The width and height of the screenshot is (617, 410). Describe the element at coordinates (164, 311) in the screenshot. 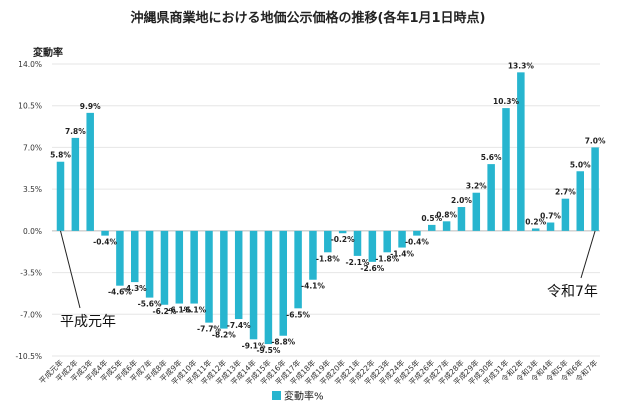

I see `data-label: -6.2%` at that location.